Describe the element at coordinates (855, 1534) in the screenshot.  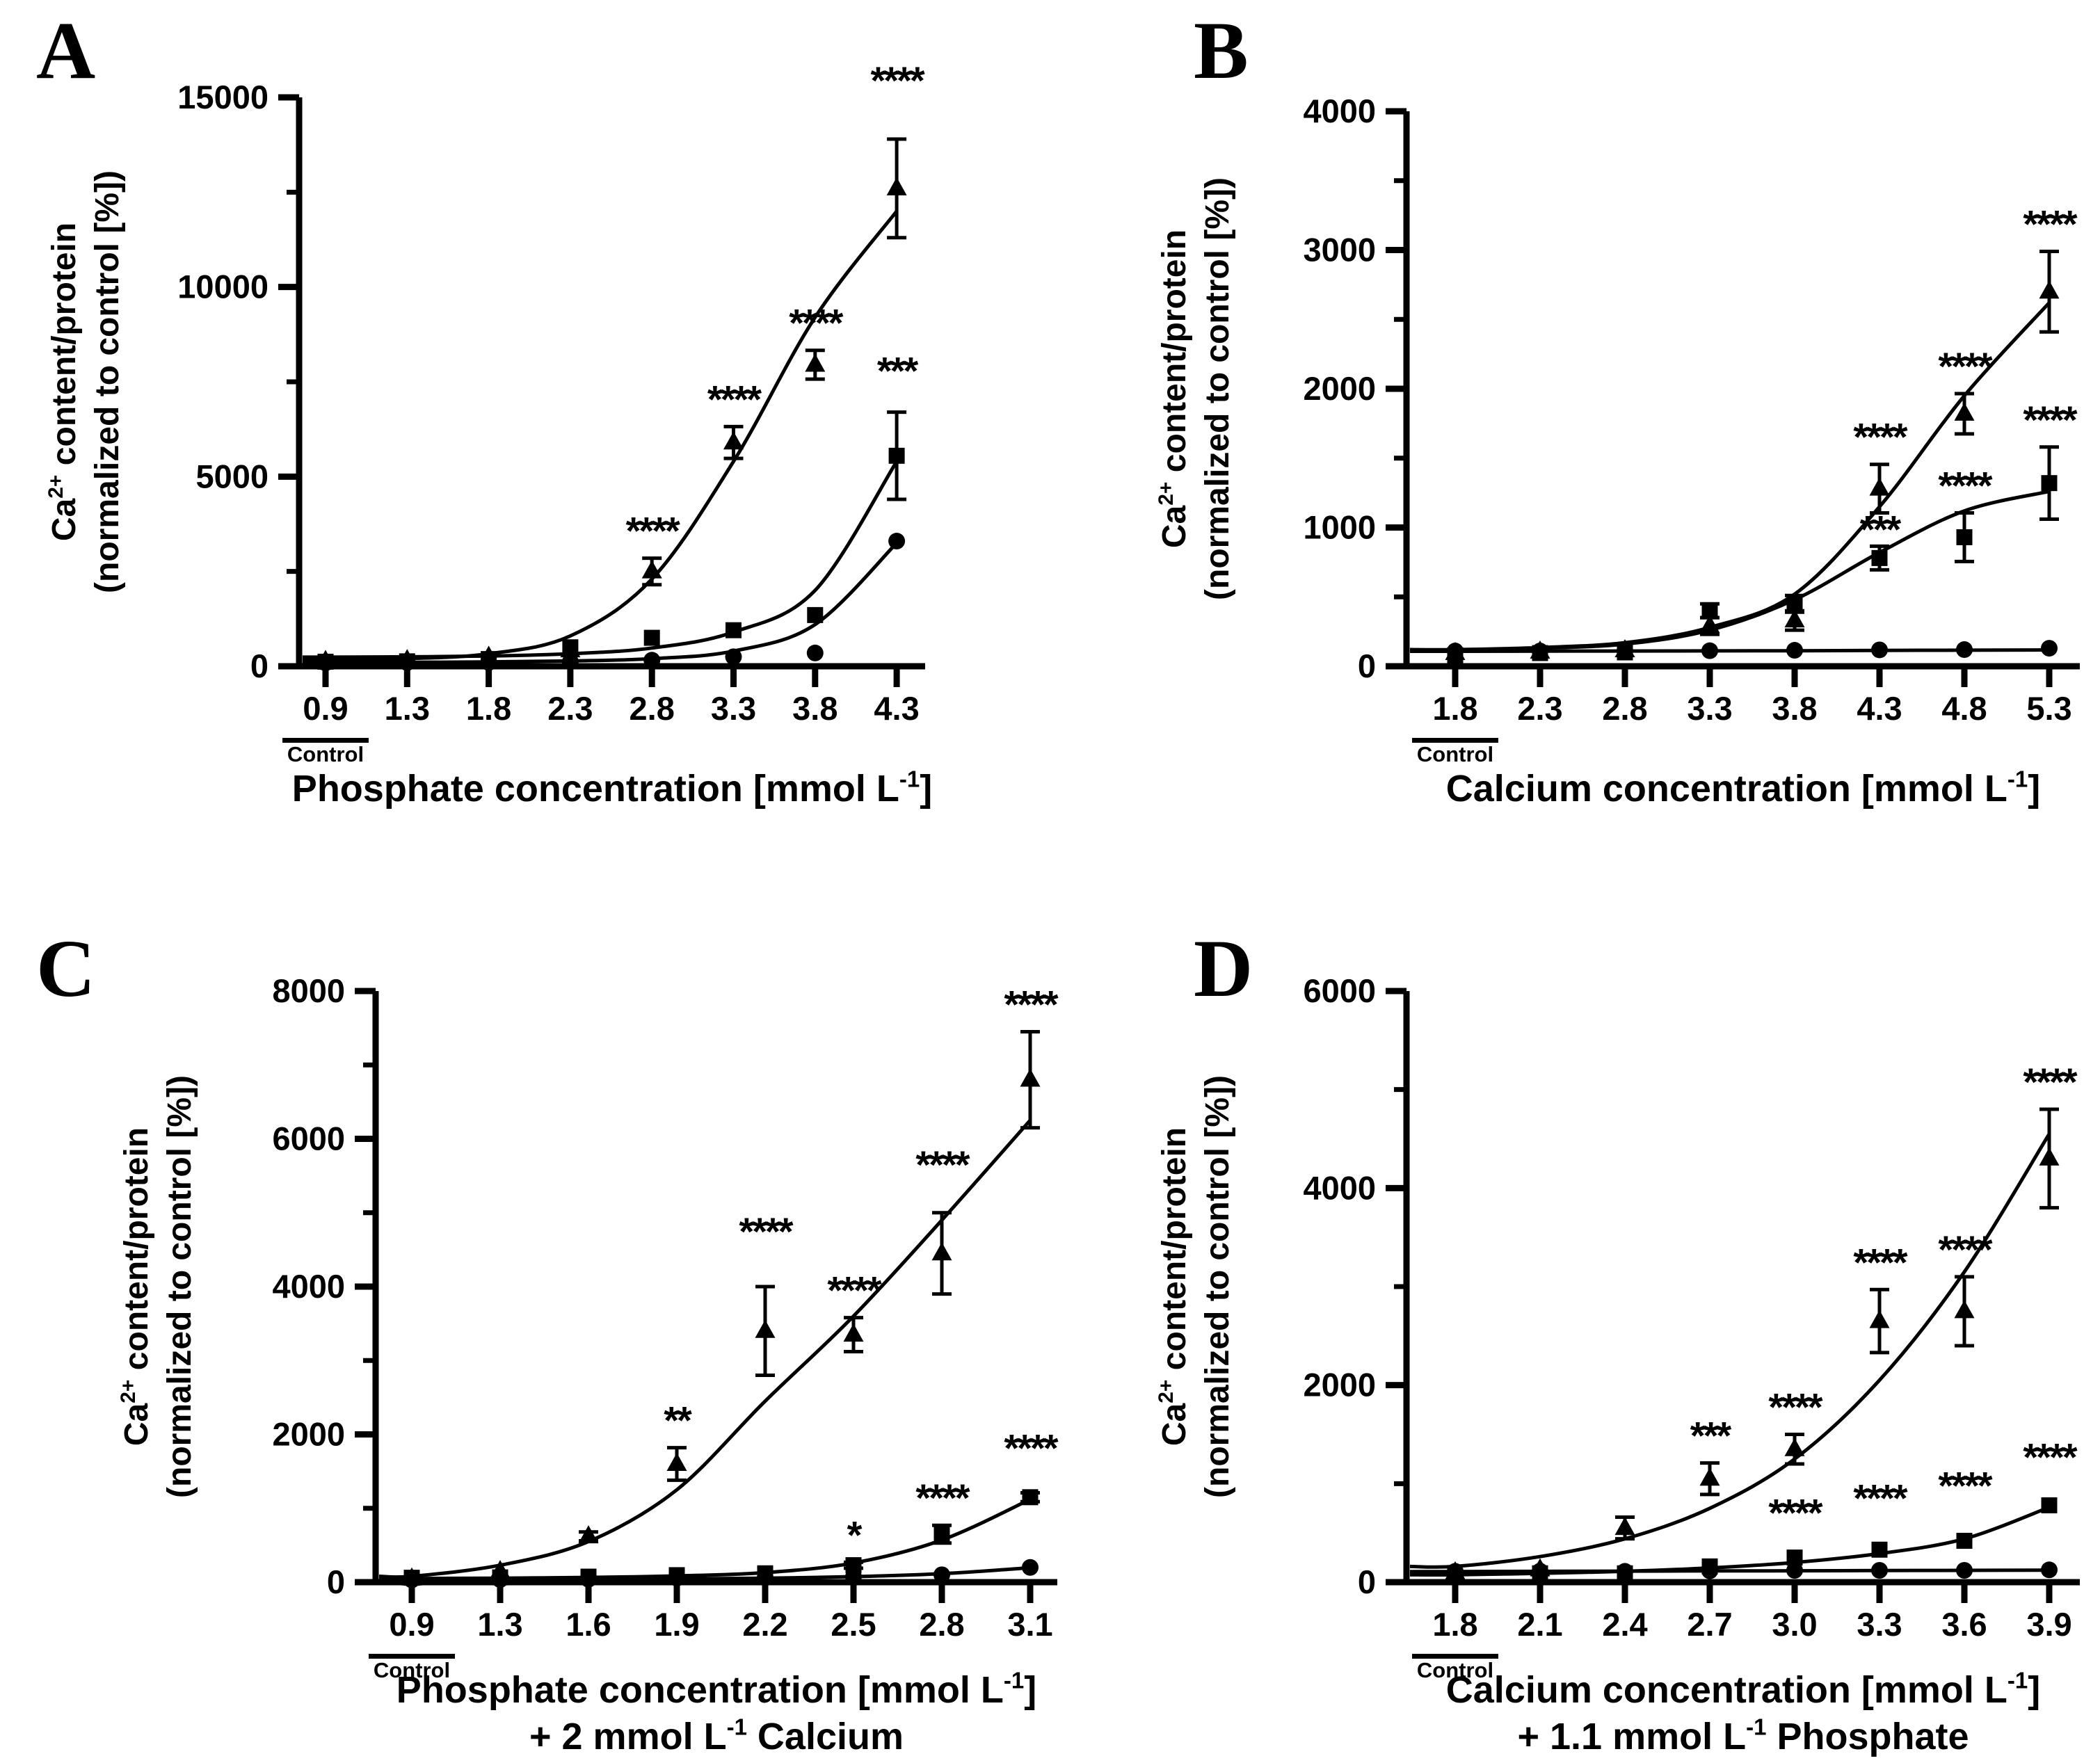
I see `significance-stars: *` at that location.